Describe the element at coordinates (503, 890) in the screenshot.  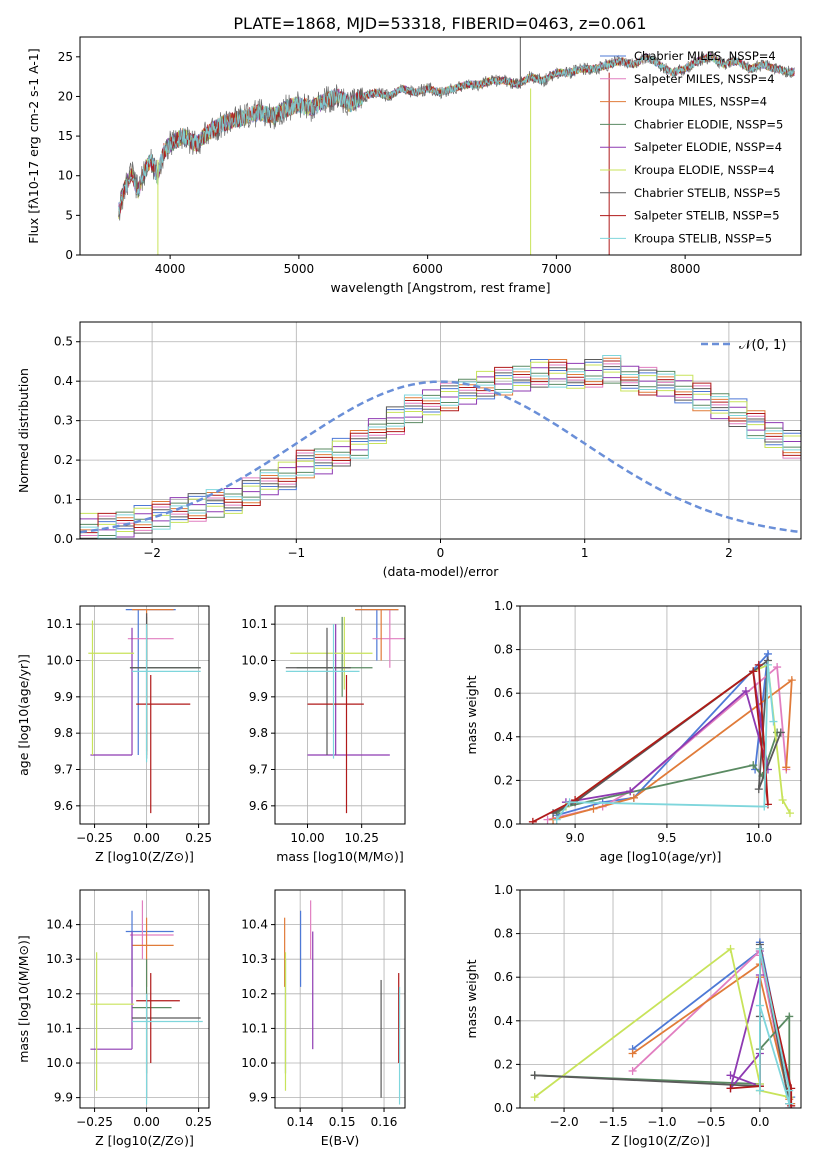
I see `ytick-label-5: 1.0` at that location.